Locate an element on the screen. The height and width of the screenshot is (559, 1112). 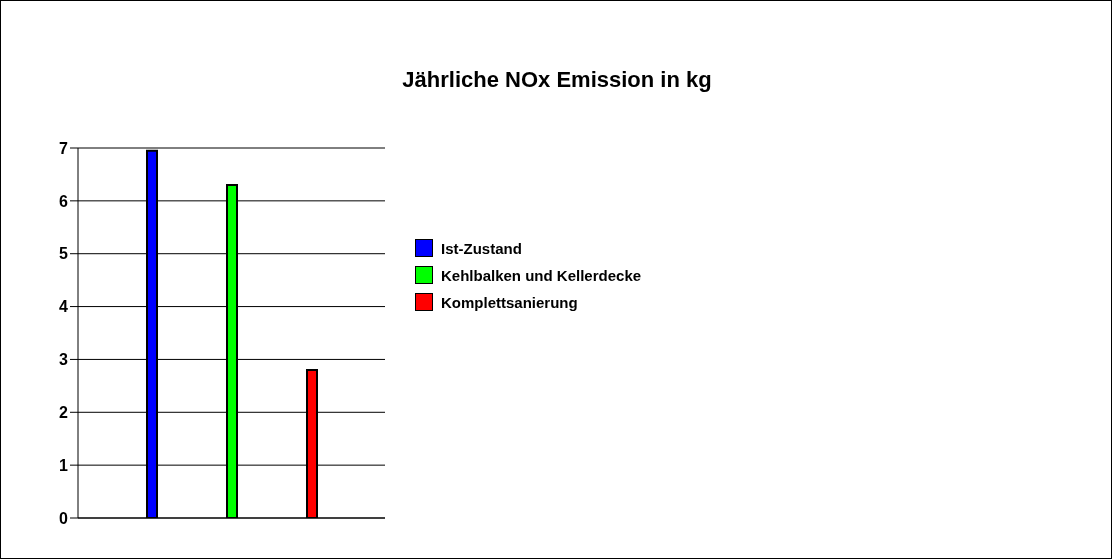
legend-label: Komplettsanierung is located at coordinates (509, 302).